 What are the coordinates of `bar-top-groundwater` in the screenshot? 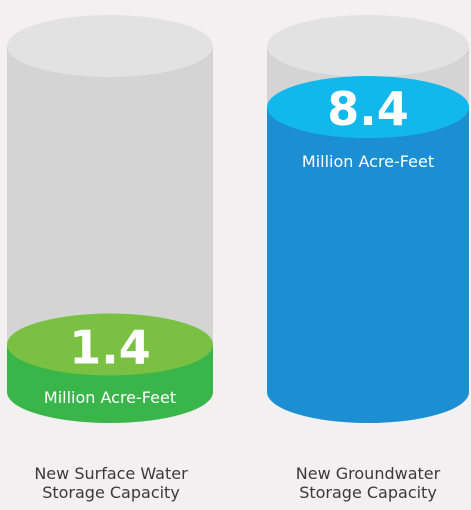 It's located at (368, 107).